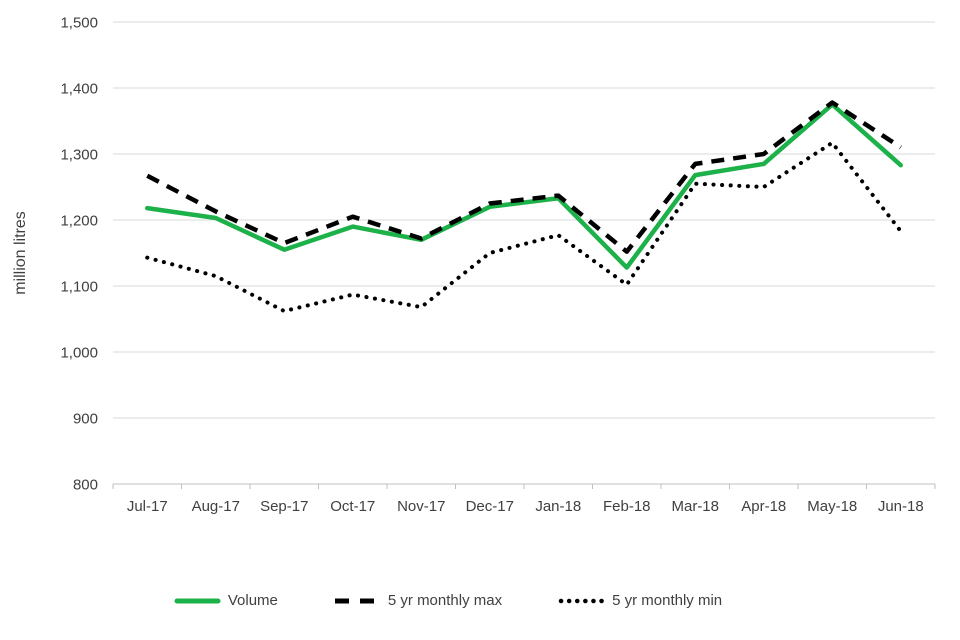  What do you see at coordinates (421, 506) in the screenshot?
I see `x-tick-label: Nov-17` at bounding box center [421, 506].